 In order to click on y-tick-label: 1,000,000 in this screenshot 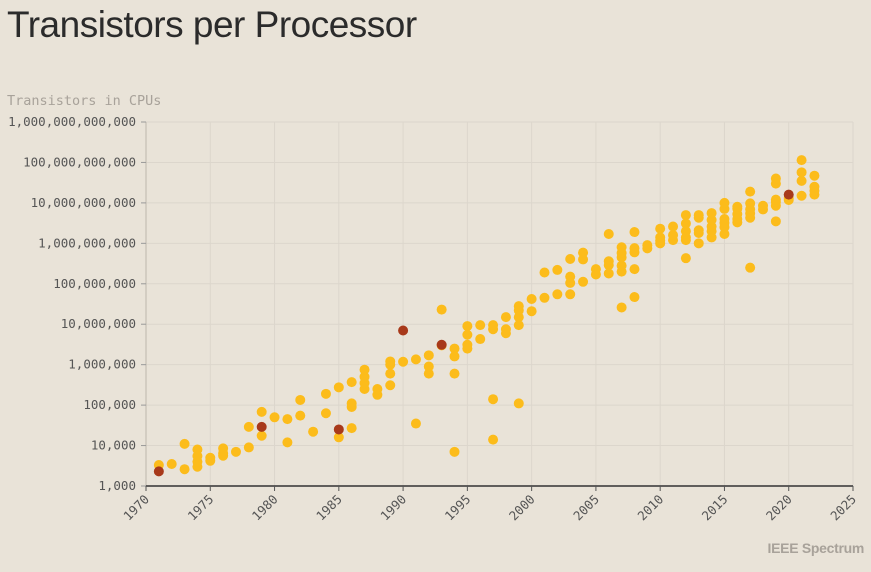, I will do `click(102, 364)`.